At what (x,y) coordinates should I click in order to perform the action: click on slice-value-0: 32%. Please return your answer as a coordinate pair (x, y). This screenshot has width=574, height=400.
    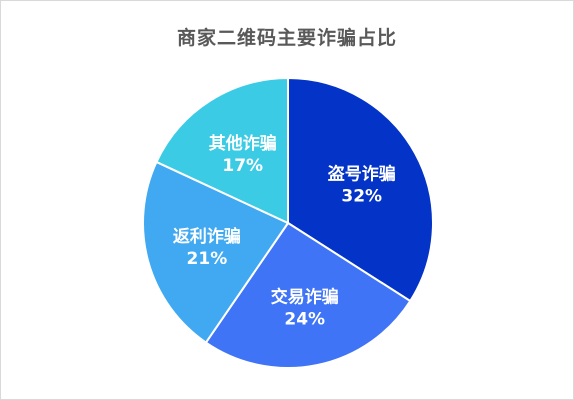
    Looking at the image, I should click on (361, 197).